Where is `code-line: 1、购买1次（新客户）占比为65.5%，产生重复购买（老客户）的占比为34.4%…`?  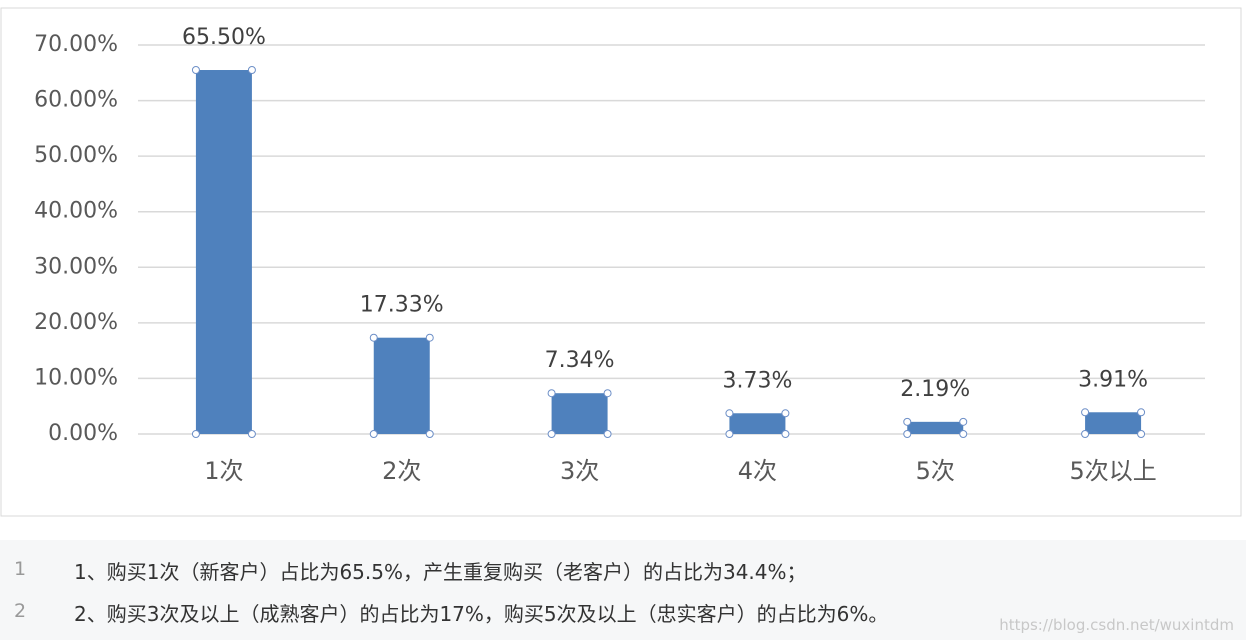 code-line: 1、购买1次（新客户）占比为65.5%，产生重复购买（老客户）的占比为34.4%… is located at coordinates (440, 572).